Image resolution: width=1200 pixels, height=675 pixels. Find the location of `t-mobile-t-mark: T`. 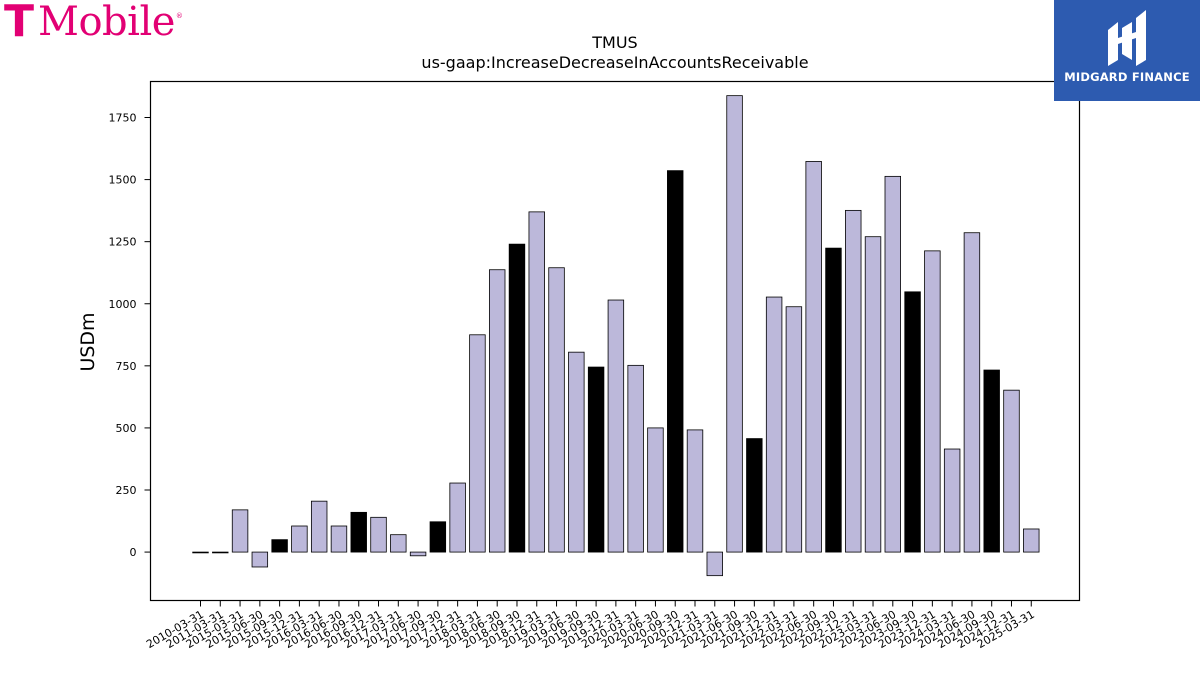

t-mobile-t-mark: T is located at coordinates (19, 23).